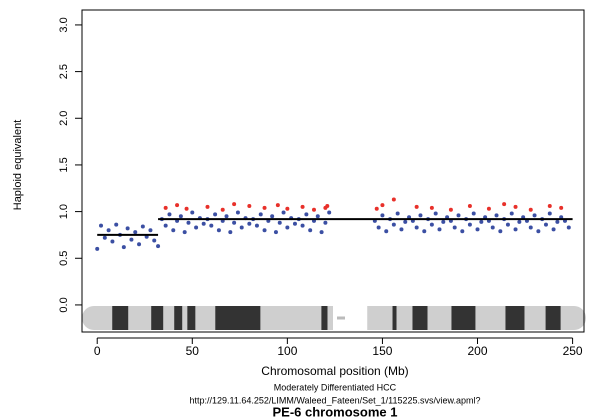  I want to click on x-tick-label: 100, so click(287, 351).